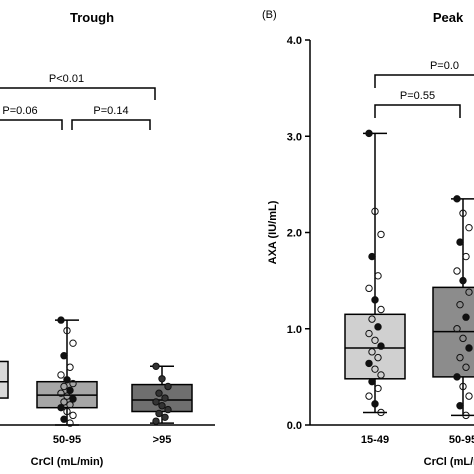 This screenshot has width=474, height=474. Describe the element at coordinates (269, 15) in the screenshot. I see `panel-label: (B)` at that location.